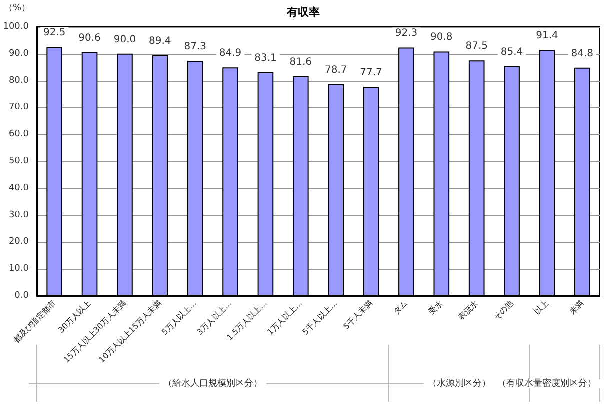 The height and width of the screenshot is (406, 607). Describe the element at coordinates (547, 383) in the screenshot. I see `text: （有収水量密度別区分）` at that location.